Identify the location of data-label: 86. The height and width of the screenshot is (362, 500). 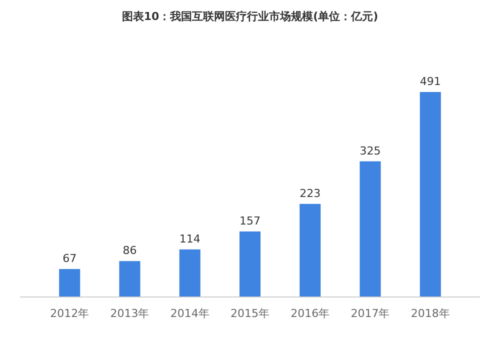
(129, 251).